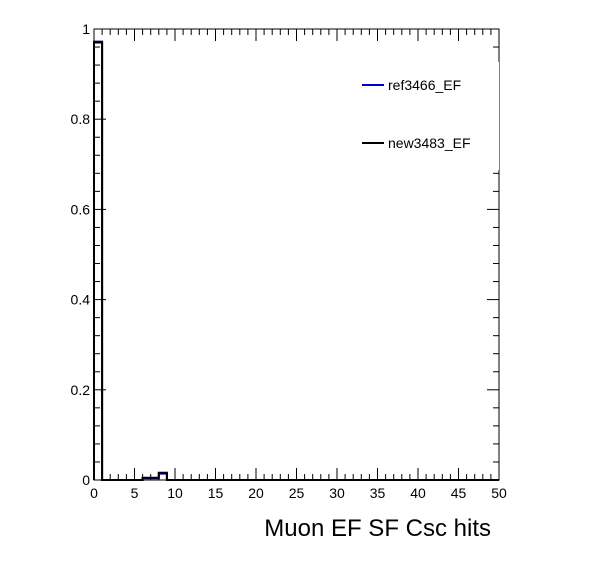 This screenshot has height=572, width=596. I want to click on x-tick-label: 0, so click(94, 493).